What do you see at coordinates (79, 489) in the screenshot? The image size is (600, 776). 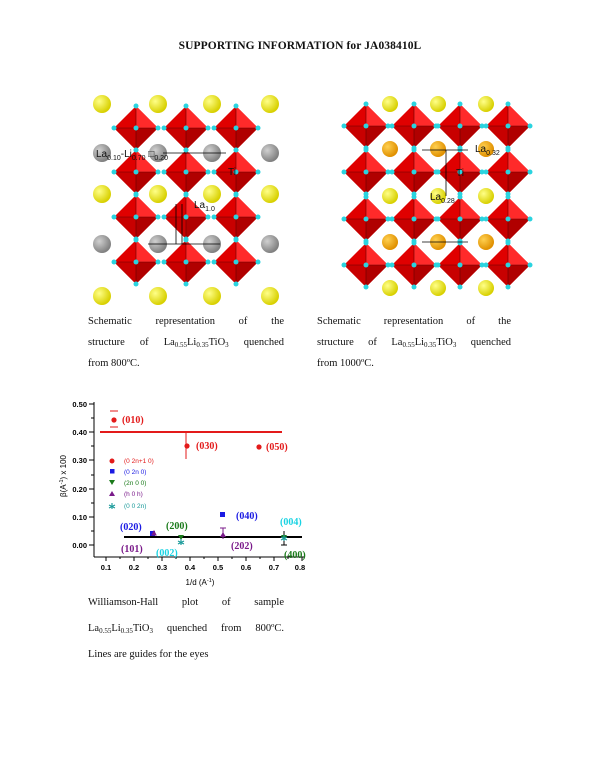 I see `svg-text: 0.20` at bounding box center [79, 489].